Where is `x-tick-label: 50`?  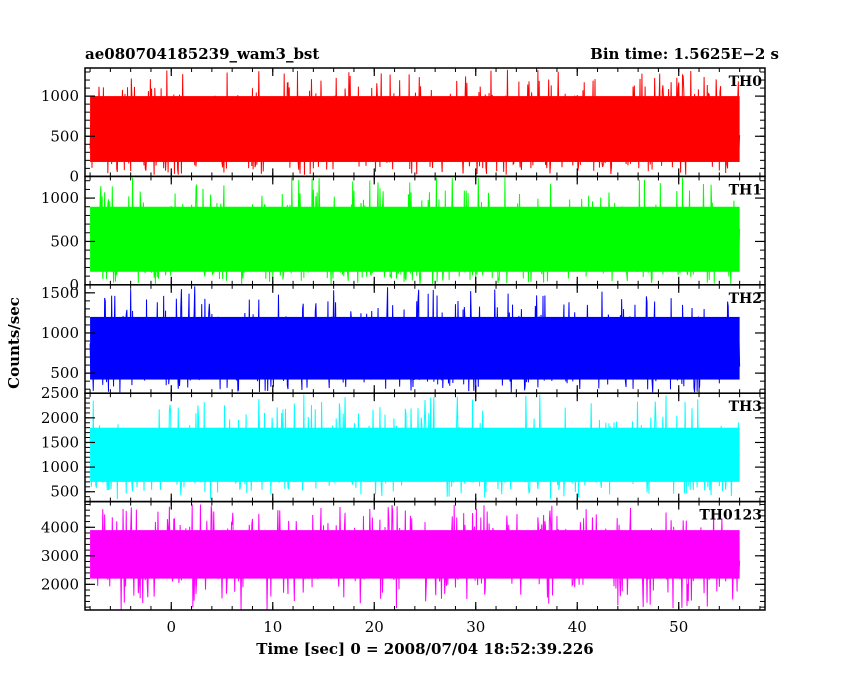 x-tick-label: 50 is located at coordinates (678, 627).